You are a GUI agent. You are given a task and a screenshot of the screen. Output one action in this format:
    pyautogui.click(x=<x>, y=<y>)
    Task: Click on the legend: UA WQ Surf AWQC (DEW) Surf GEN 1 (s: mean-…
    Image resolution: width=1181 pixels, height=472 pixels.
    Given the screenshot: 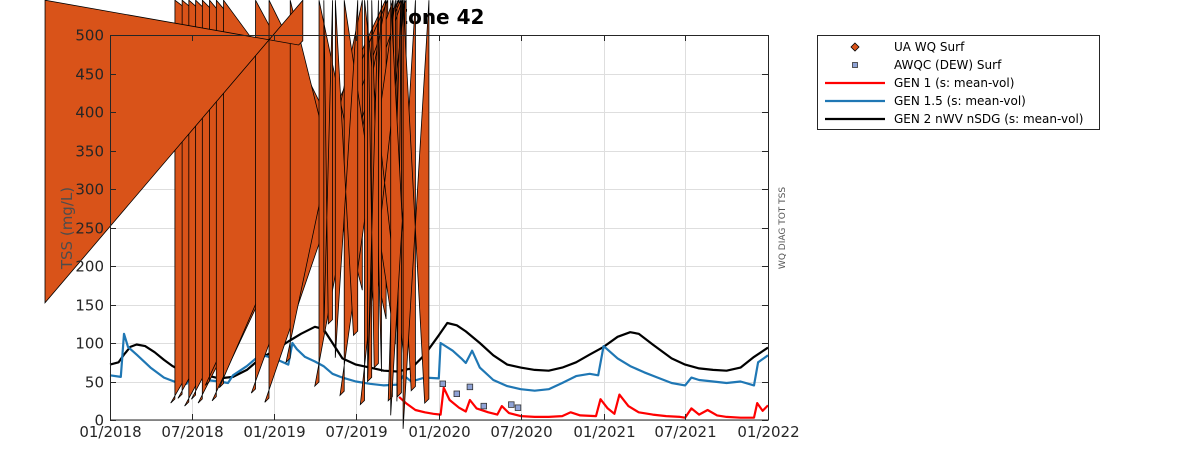 What is the action you would take?
    pyautogui.click(x=958, y=82)
    